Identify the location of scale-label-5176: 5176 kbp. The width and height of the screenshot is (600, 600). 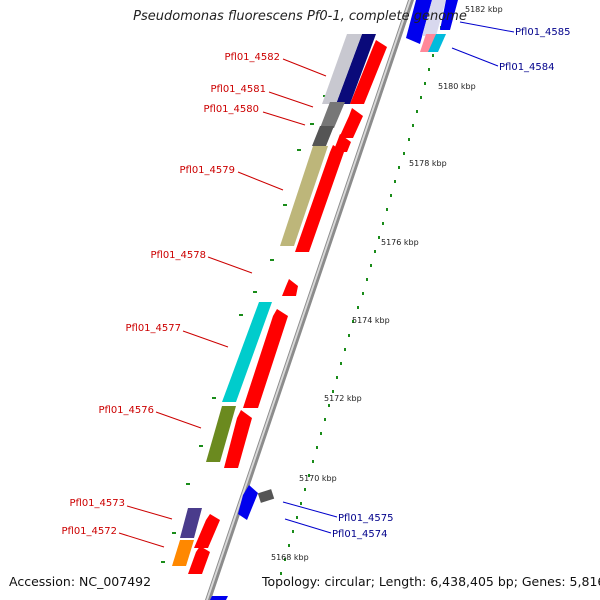
(400, 242).